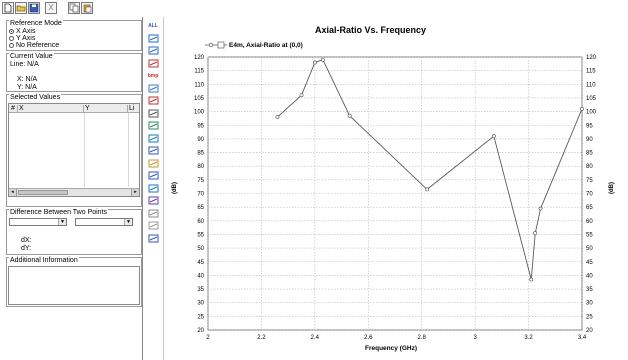 The height and width of the screenshot is (360, 628). I want to click on open-file-icon, so click(153, 163).